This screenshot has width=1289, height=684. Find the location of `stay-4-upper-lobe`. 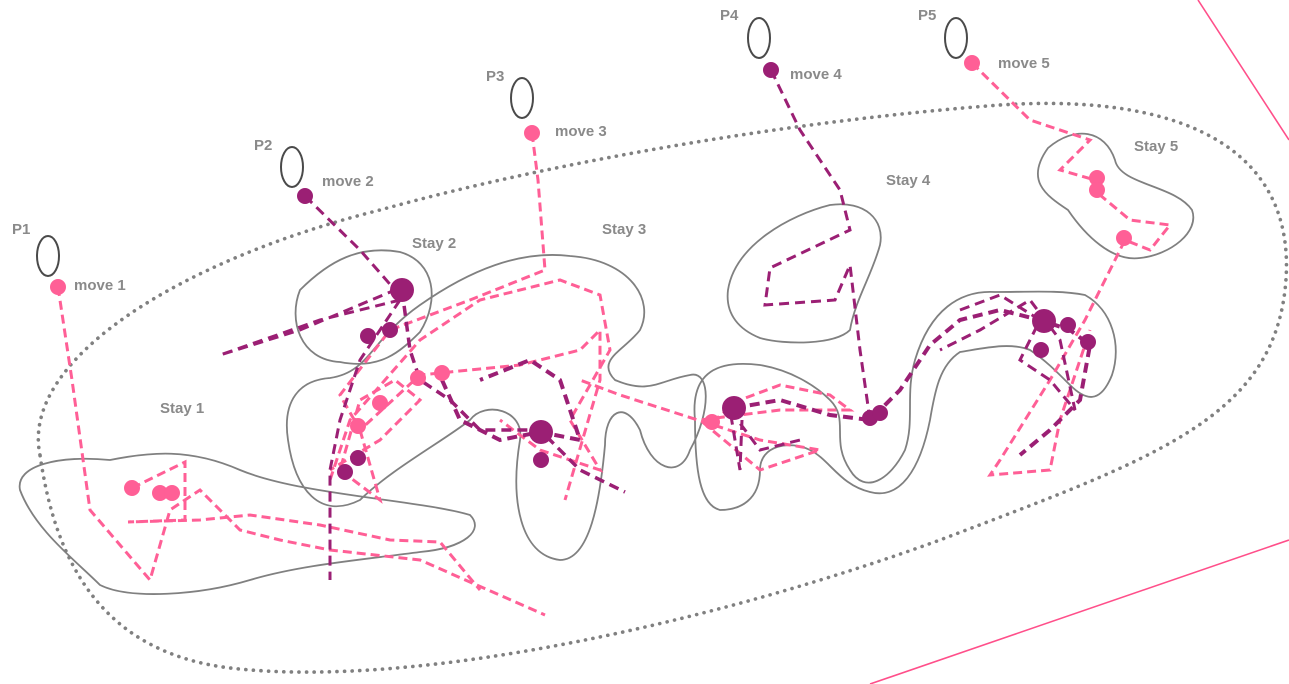

stay-4-upper-lobe is located at coordinates (804, 273).